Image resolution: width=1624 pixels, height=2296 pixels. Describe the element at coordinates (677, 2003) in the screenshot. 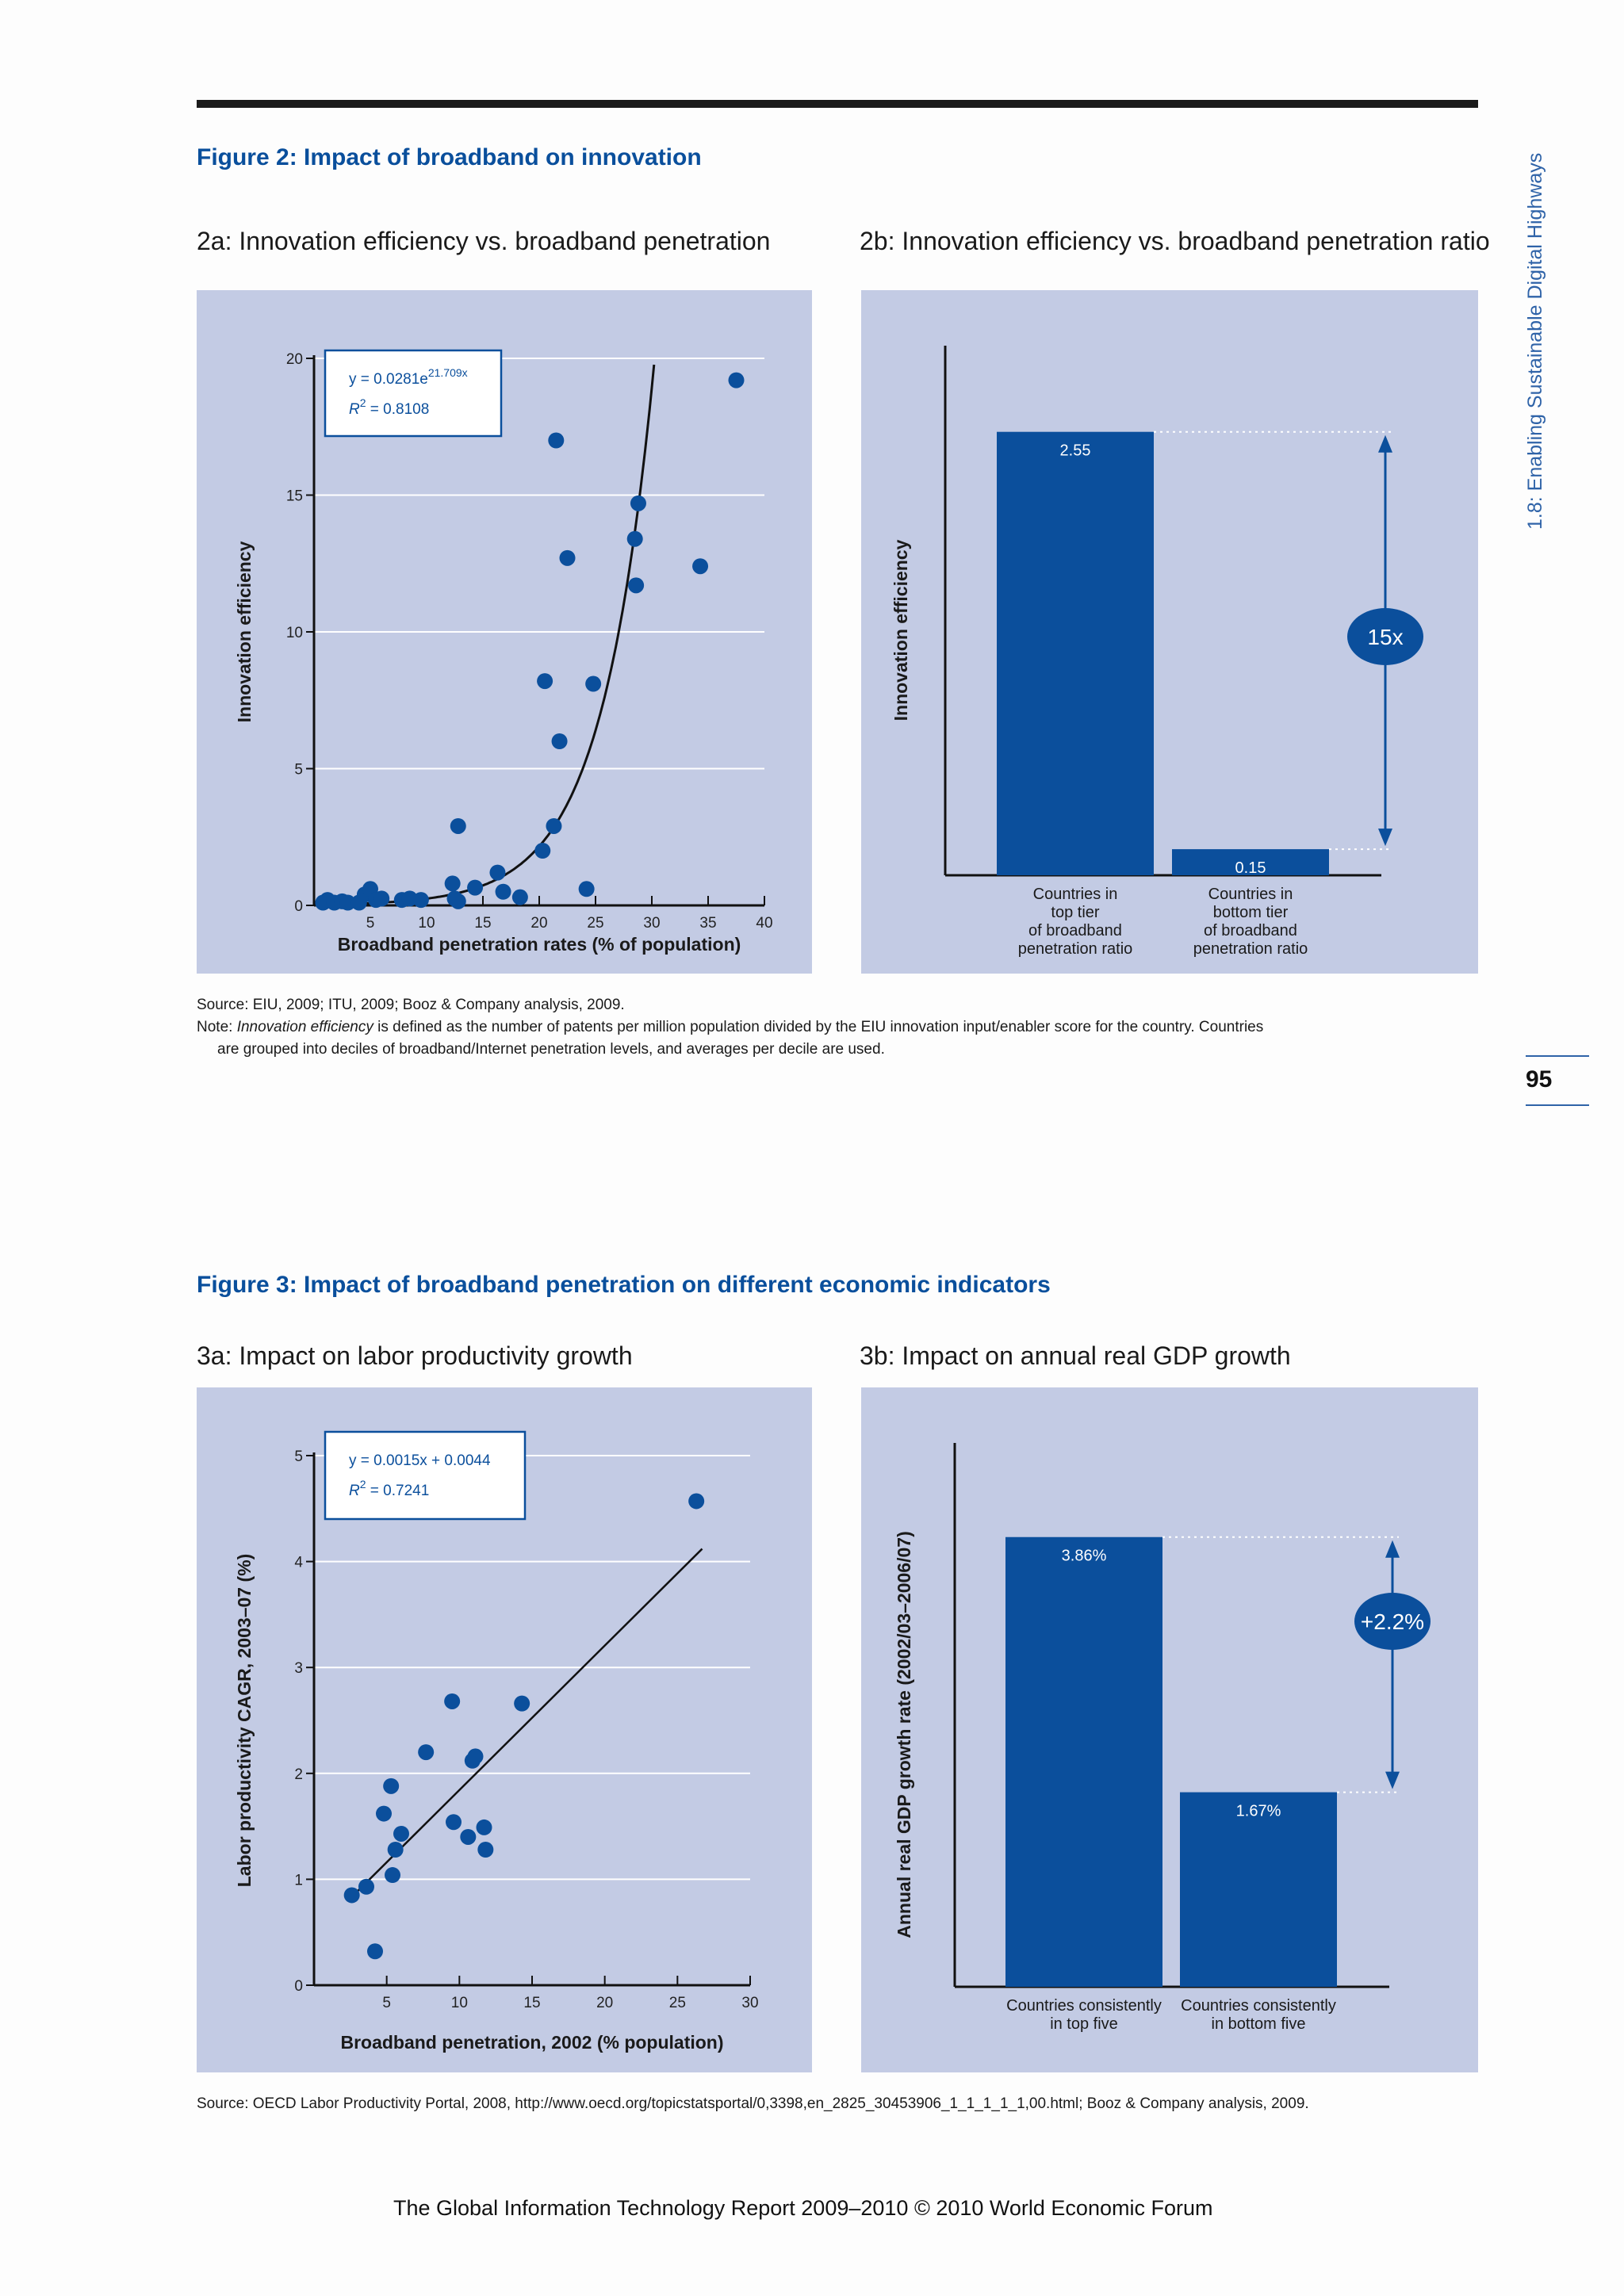

I see `x-tick-label: 25` at that location.